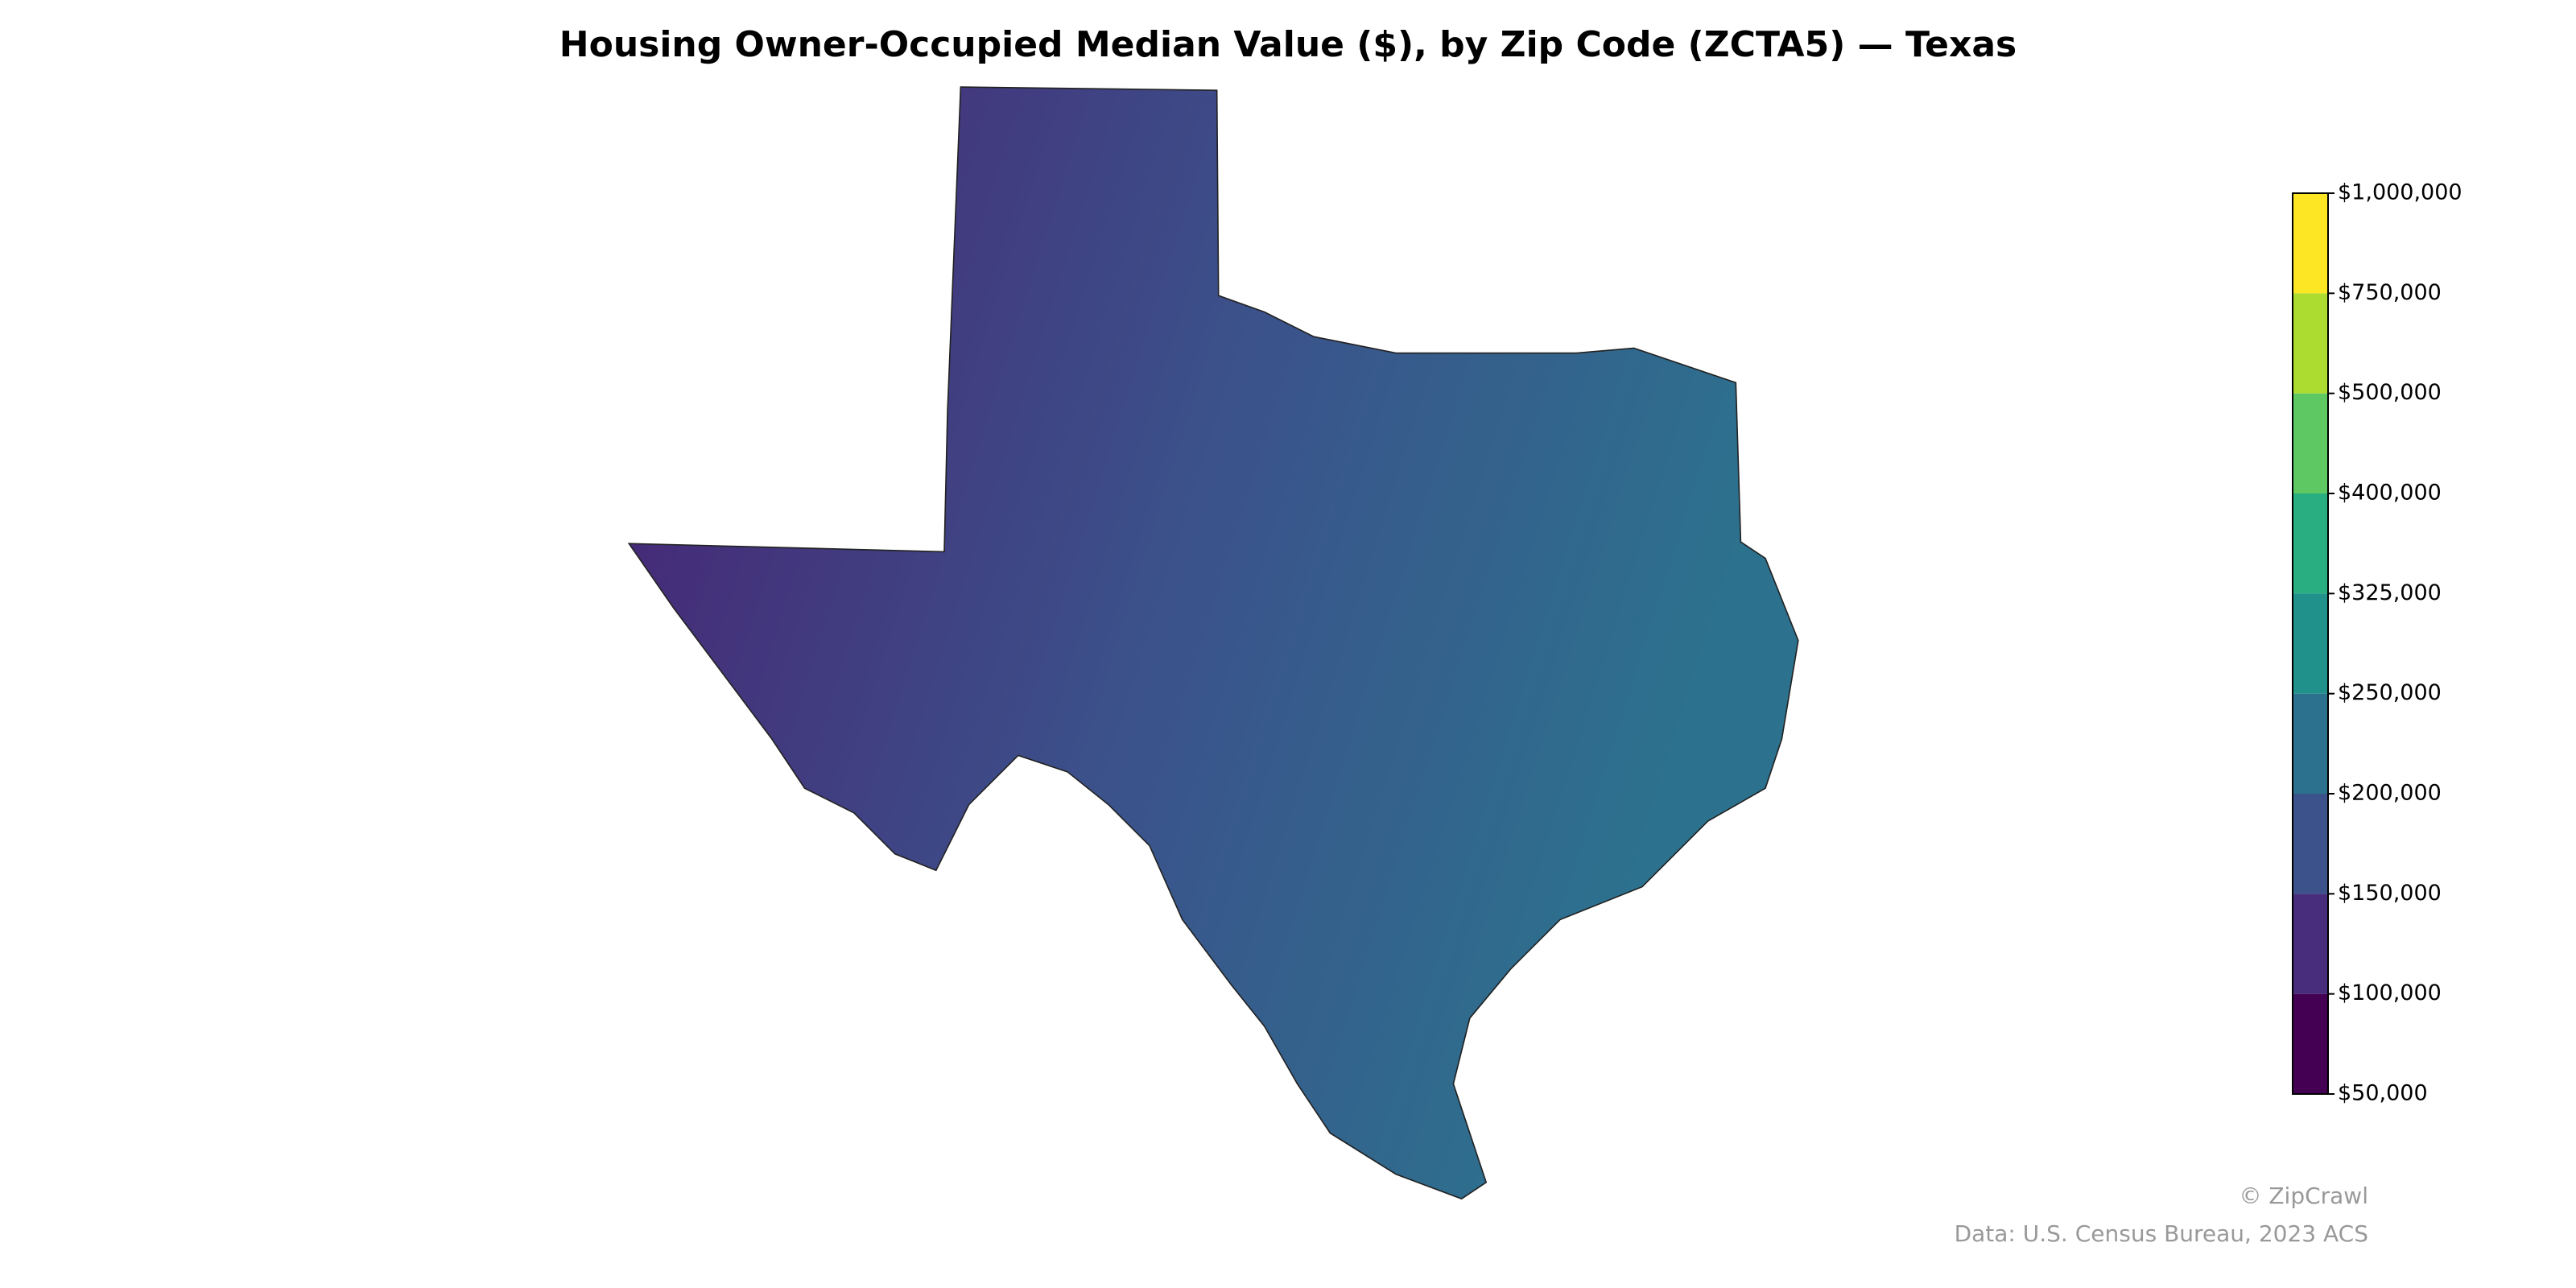 This screenshot has width=2576, height=1288. Describe the element at coordinates (2390, 793) in the screenshot. I see `colorbar-tick-label: $200,000` at that location.